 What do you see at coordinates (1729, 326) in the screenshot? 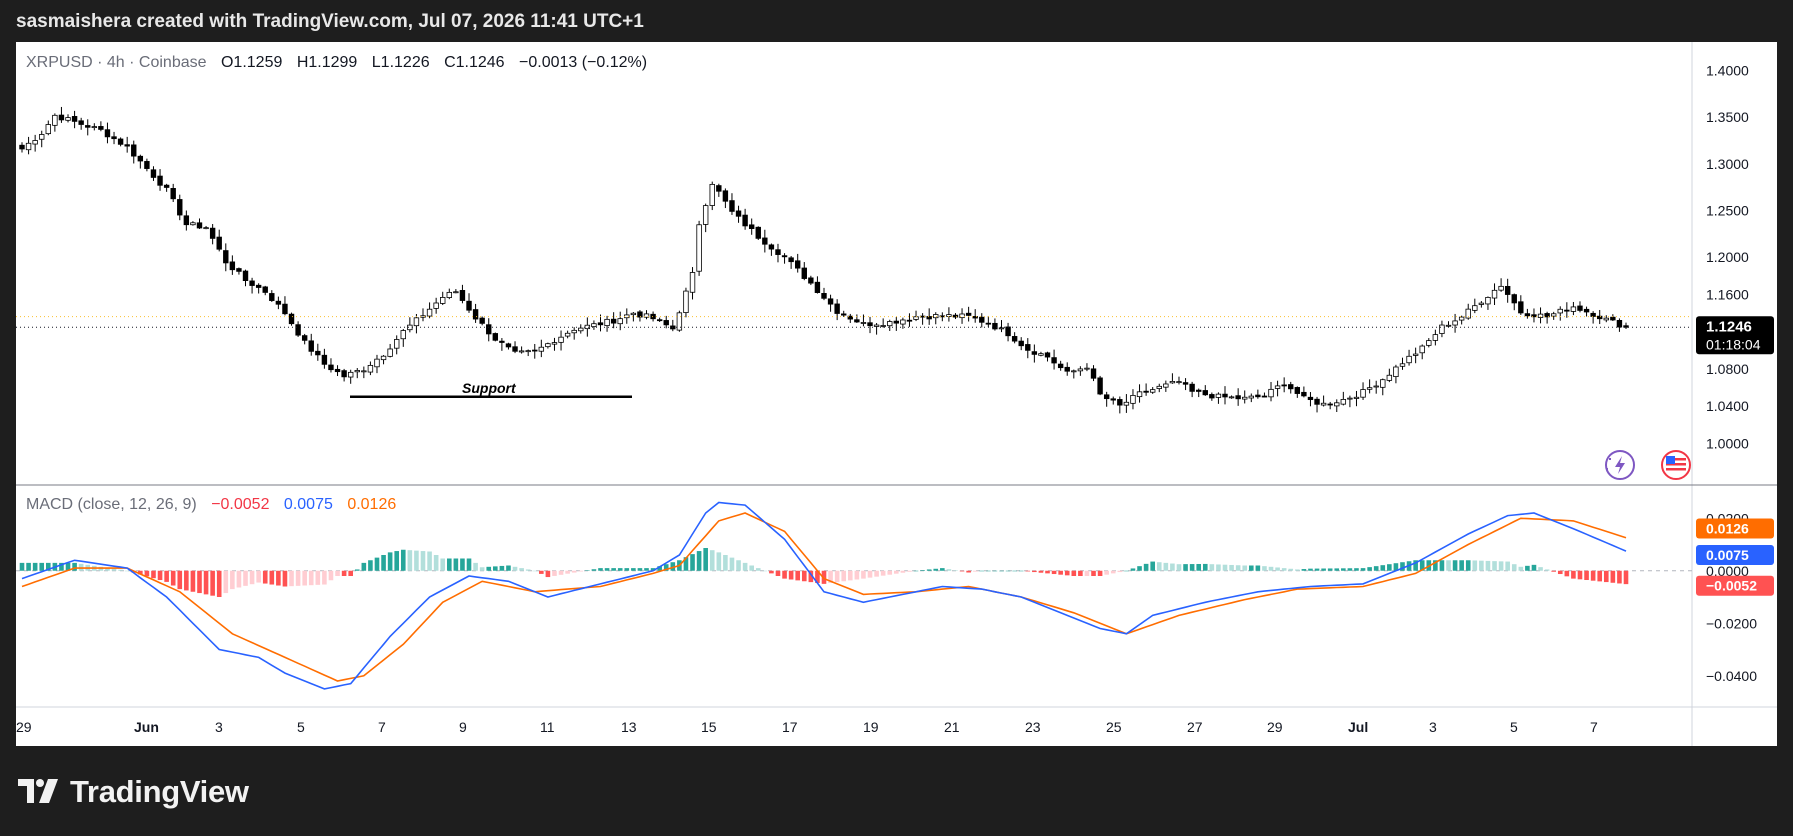
I see `last-price-value: 1.1246` at bounding box center [1729, 326].